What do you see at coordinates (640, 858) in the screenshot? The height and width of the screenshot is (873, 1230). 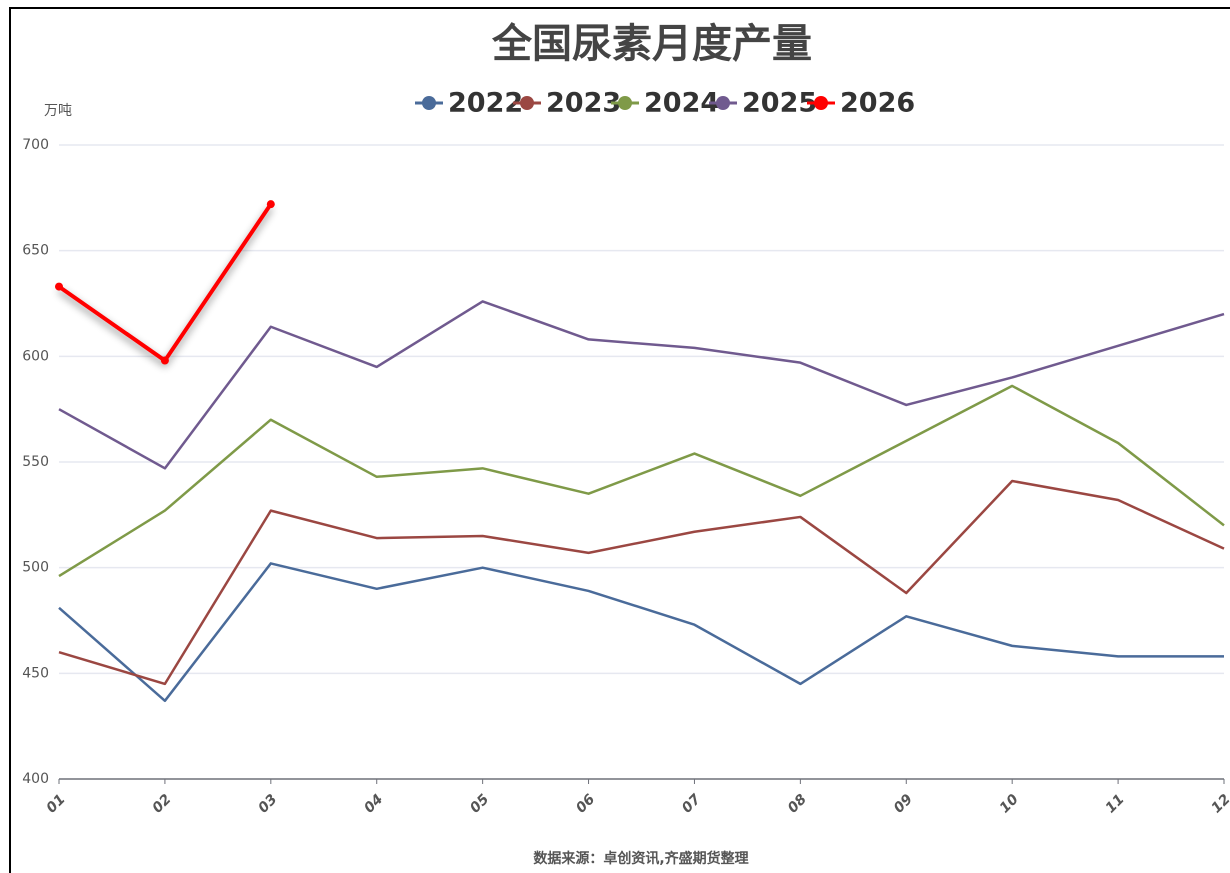 I see `source: 数据来源：卓创资讯,齐盛期货整理` at bounding box center [640, 858].